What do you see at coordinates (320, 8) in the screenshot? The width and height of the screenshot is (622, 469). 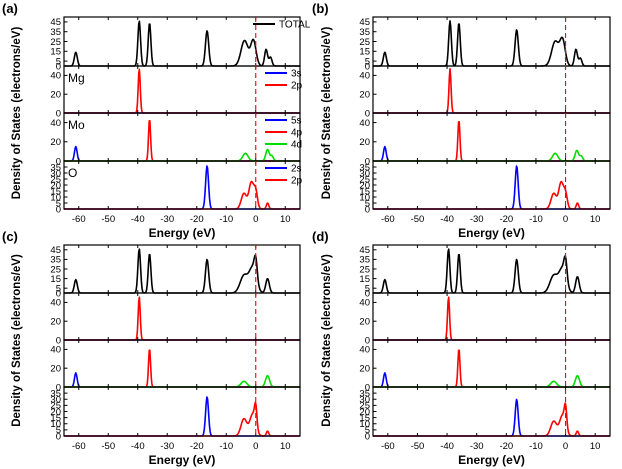 I see `panel-label: (b)` at bounding box center [320, 8].